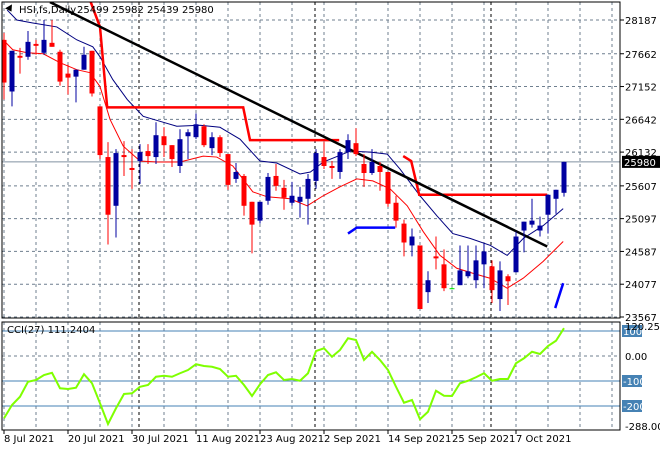 The height and width of the screenshot is (450, 660). I want to click on y-tick-label: 26642, so click(641, 120).